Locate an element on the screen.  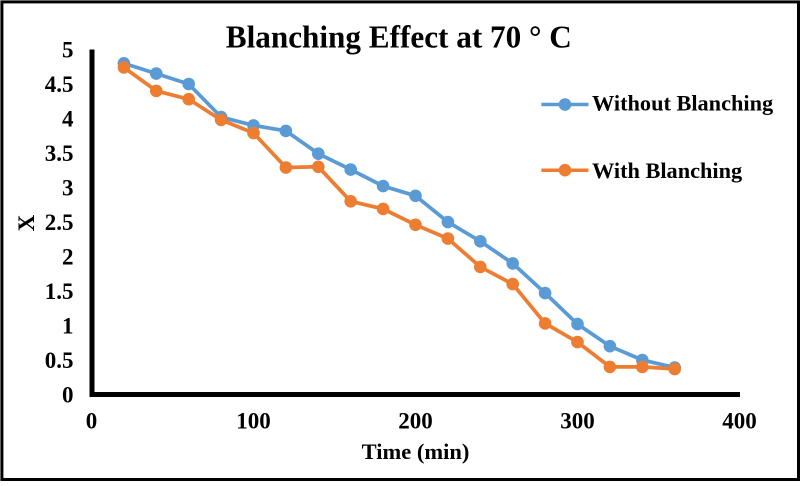
svg-text: 0.5 is located at coordinates (59, 360).